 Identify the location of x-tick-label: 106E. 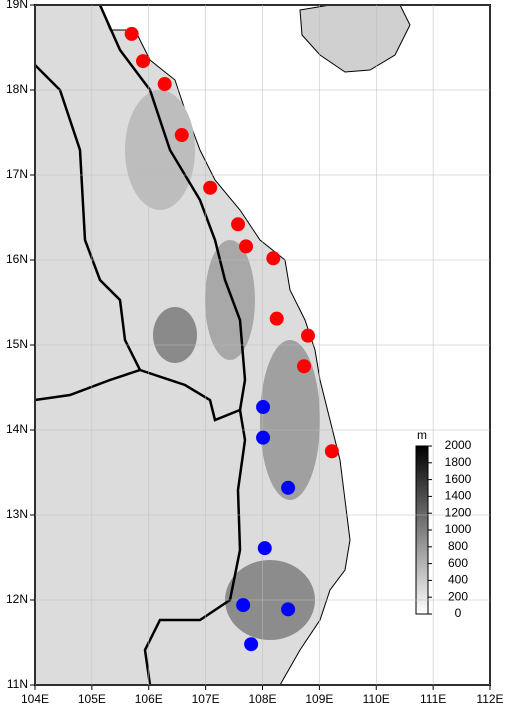
(149, 699).